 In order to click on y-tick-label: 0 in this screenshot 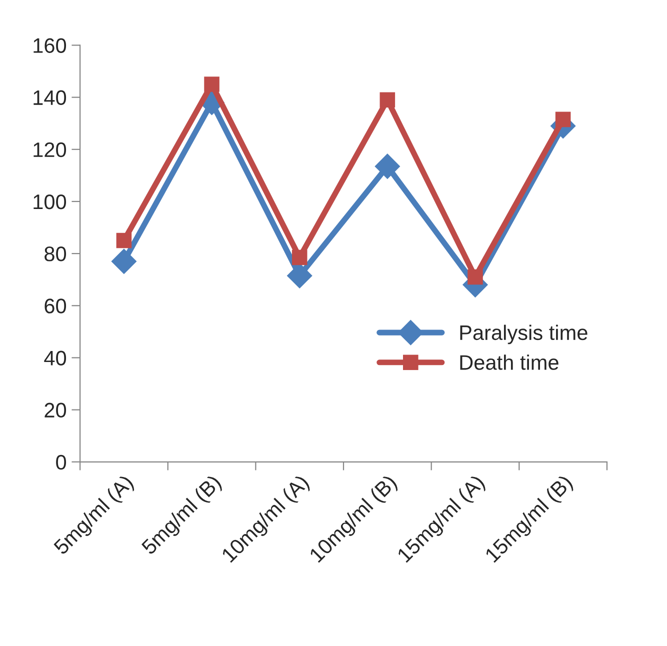, I will do `click(61, 462)`.